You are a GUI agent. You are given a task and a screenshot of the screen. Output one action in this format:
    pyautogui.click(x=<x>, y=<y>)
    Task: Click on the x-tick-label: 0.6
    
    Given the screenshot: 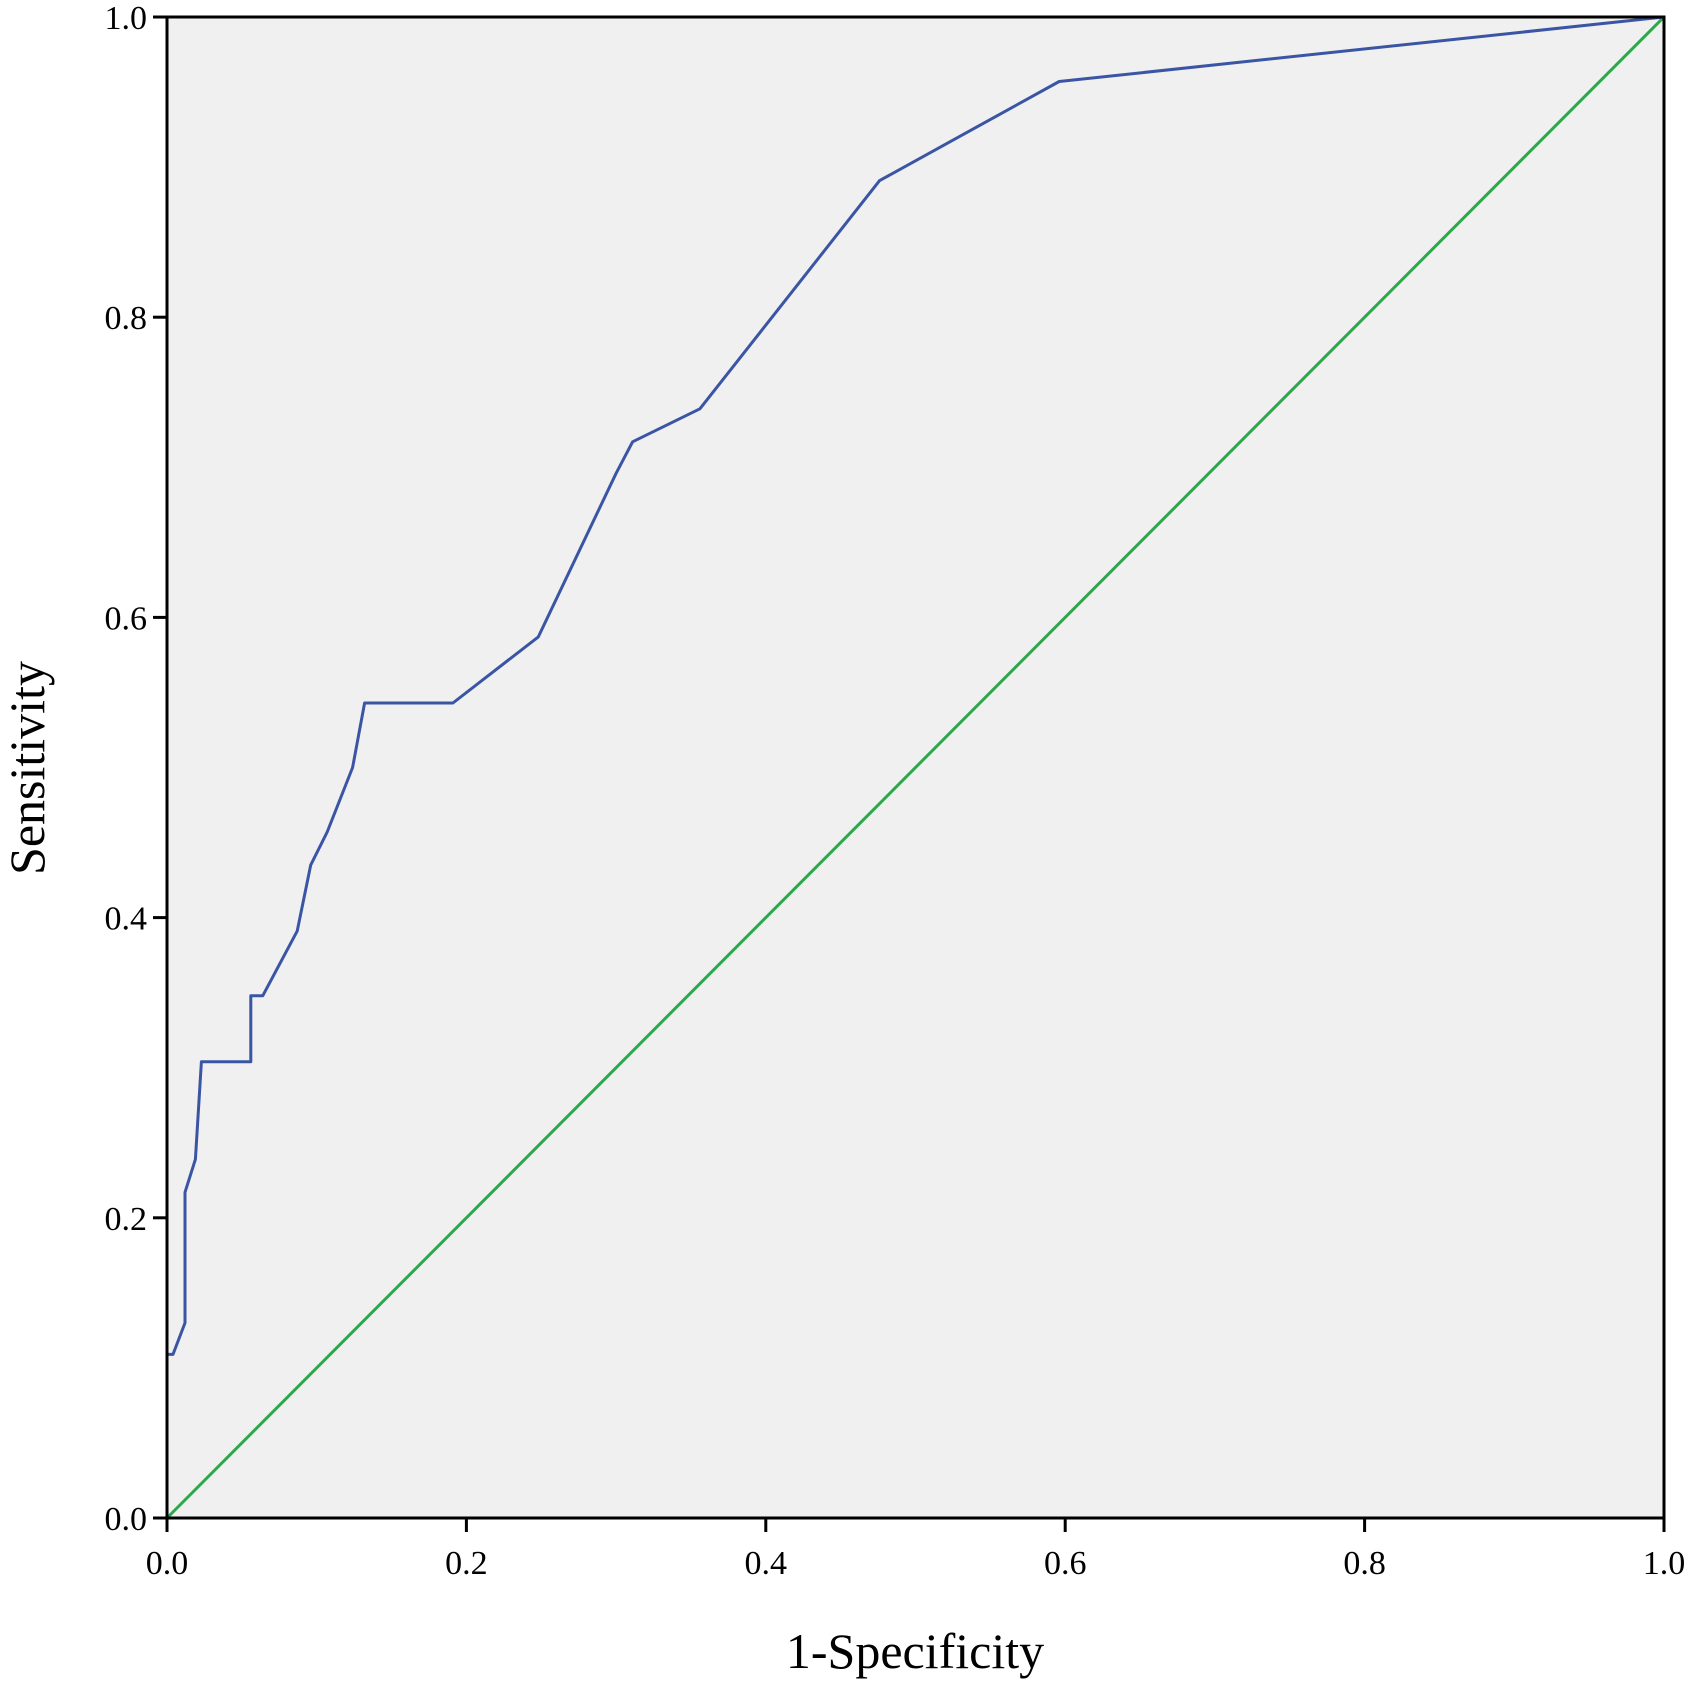 What is the action you would take?
    pyautogui.click(x=1065, y=1563)
    